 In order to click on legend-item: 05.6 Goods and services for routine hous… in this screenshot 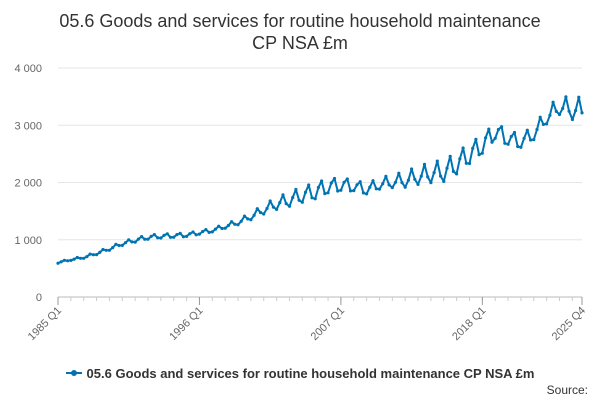, I will do `click(299, 373)`.